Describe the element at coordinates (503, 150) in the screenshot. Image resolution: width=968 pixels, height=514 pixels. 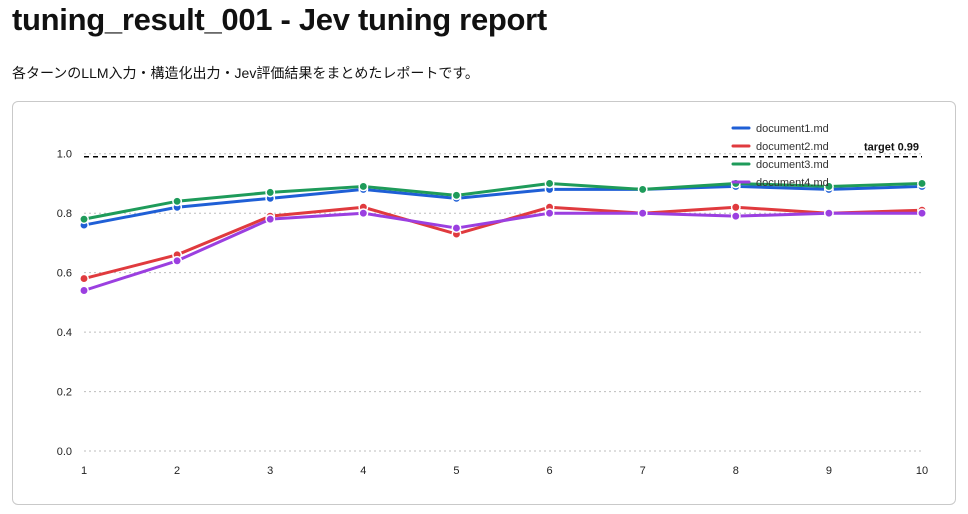
I see `target-layer: target 0.99` at that location.